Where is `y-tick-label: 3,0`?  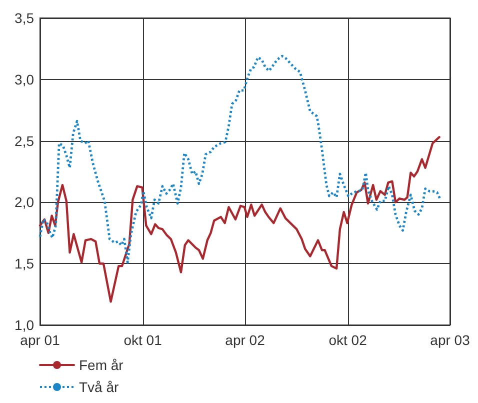 y-tick-label: 3,0 is located at coordinates (24, 79).